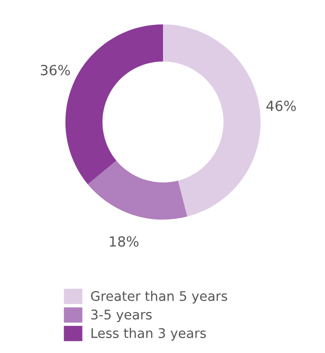  Describe the element at coordinates (121, 316) in the screenshot. I see `legend-label: 3-5 years` at that location.